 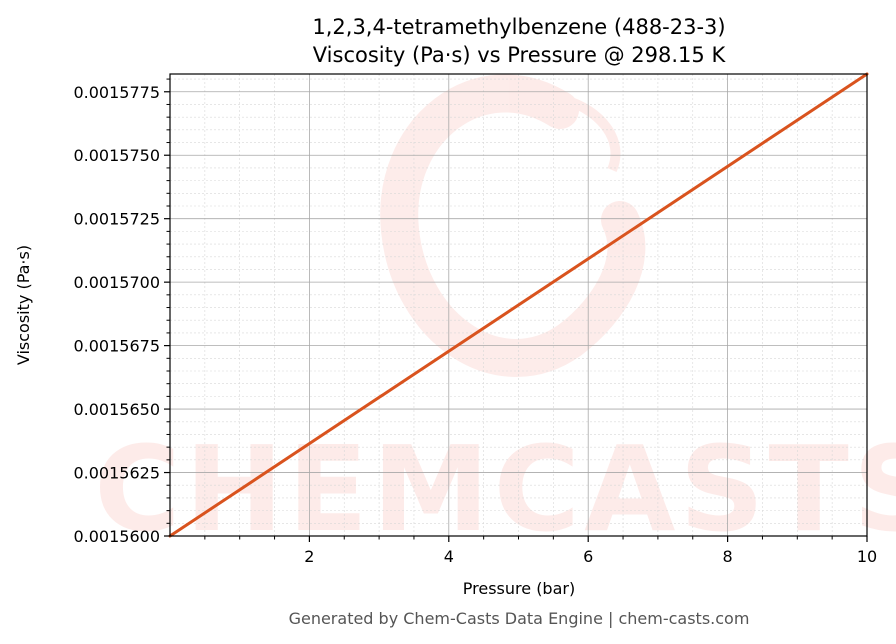 I want to click on y-tick-label: 0.0015675, so click(x=116, y=346).